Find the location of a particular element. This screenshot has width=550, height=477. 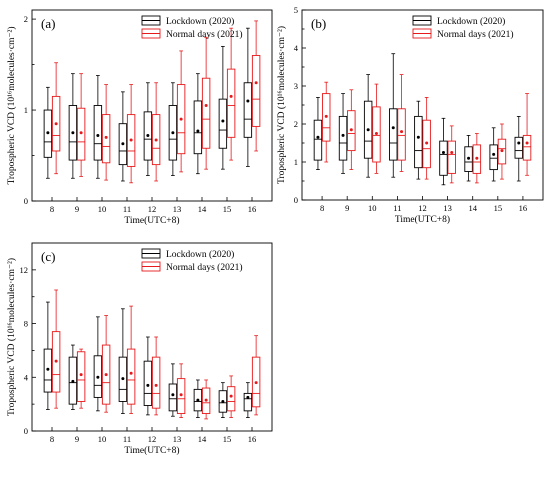

y-tick-label: 3 is located at coordinates (296, 86).